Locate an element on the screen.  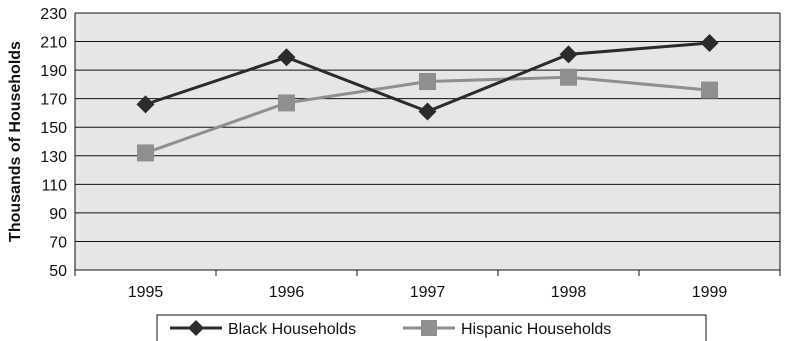
y-axis-label: Thousands of Households is located at coordinates (15, 141).